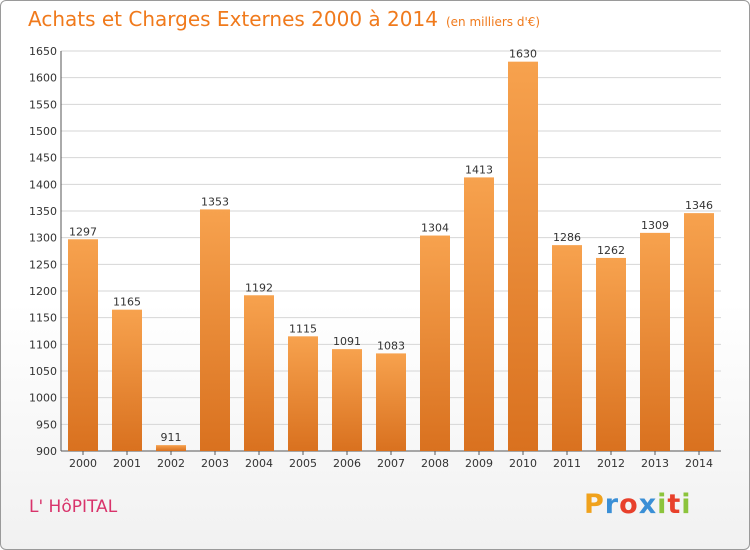 The height and width of the screenshot is (550, 750). What do you see at coordinates (594, 504) in the screenshot?
I see `logo-letter: P` at bounding box center [594, 504].